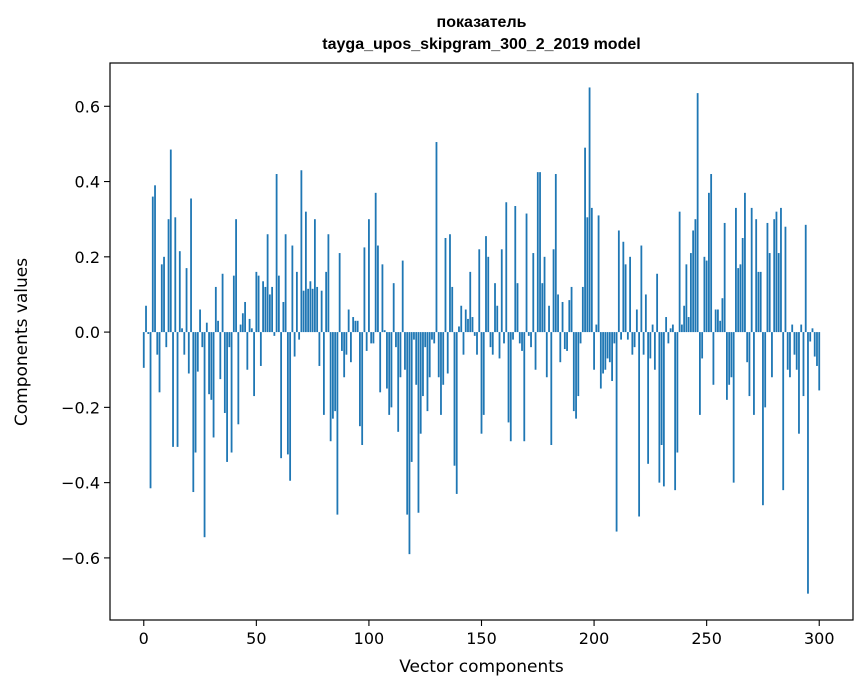  What do you see at coordinates (594, 638) in the screenshot?
I see `x-tick-label: 200` at bounding box center [594, 638].